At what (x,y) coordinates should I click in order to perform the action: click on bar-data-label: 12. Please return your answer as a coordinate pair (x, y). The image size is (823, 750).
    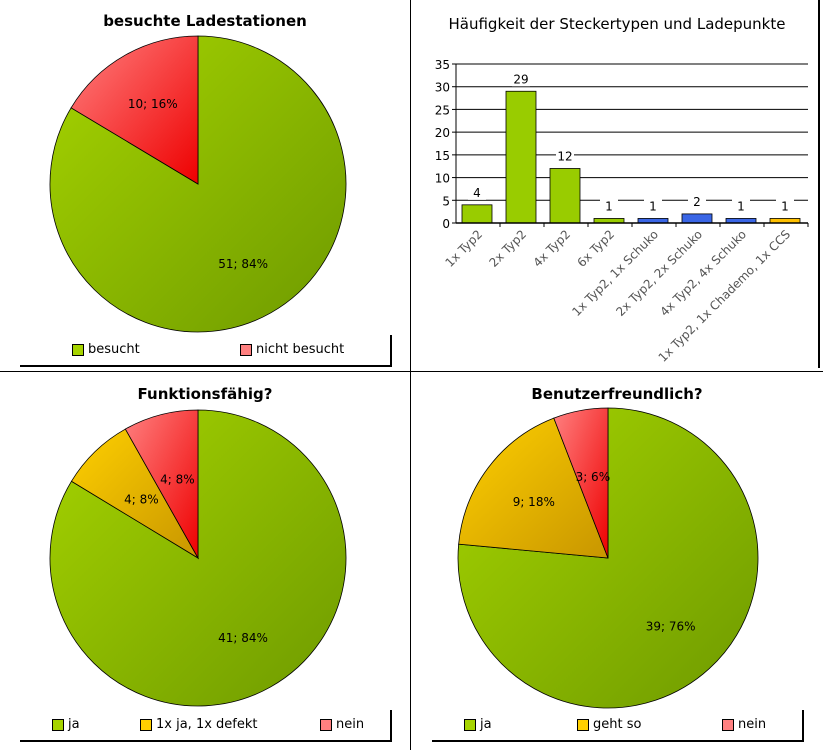
    Looking at the image, I should click on (564, 156).